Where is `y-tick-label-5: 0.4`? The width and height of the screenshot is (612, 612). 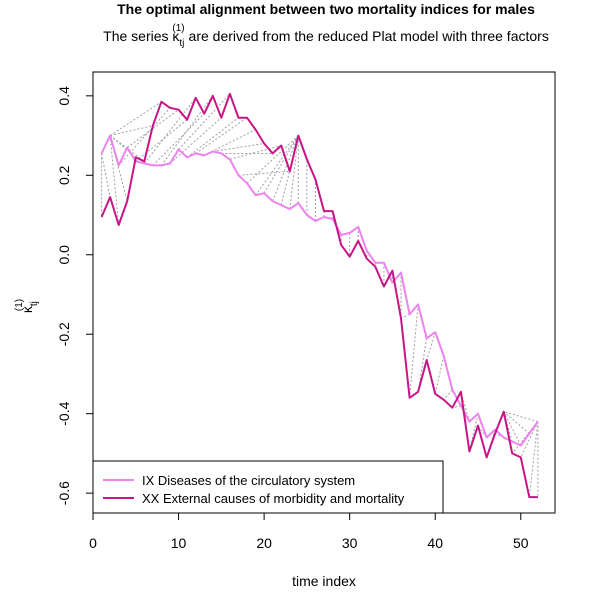 y-tick-label-5: 0.4 is located at coordinates (64, 96).